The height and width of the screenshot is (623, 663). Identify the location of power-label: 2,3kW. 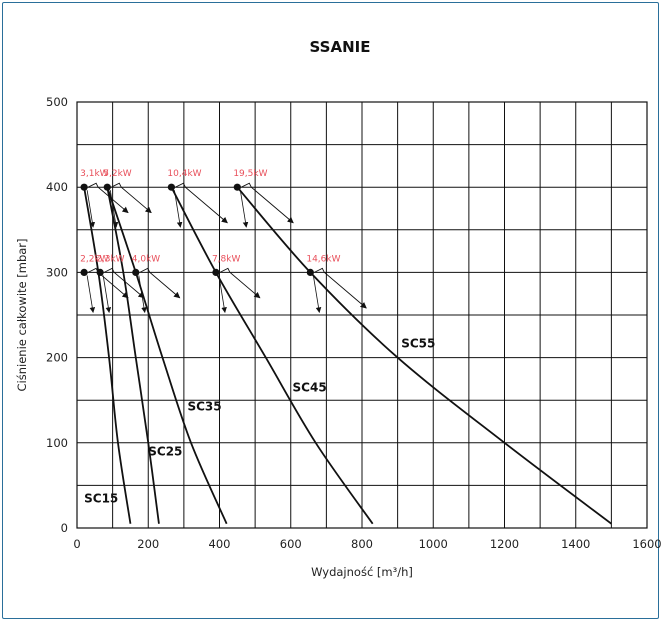
(110, 259).